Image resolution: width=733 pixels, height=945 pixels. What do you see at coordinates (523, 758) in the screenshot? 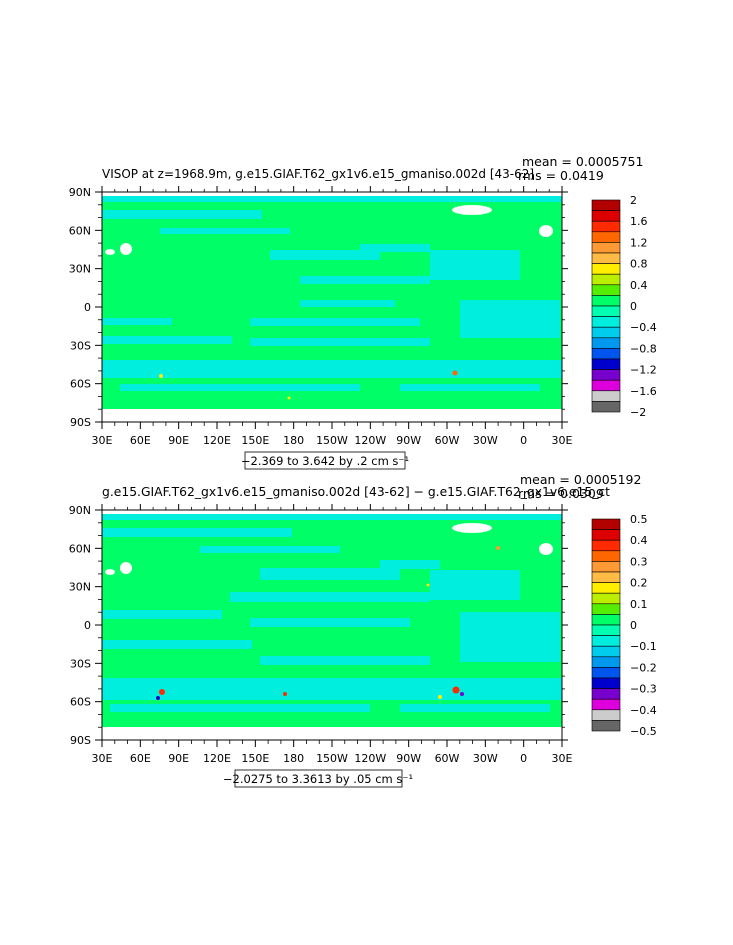
I see `x-tick-label: 0` at bounding box center [523, 758].